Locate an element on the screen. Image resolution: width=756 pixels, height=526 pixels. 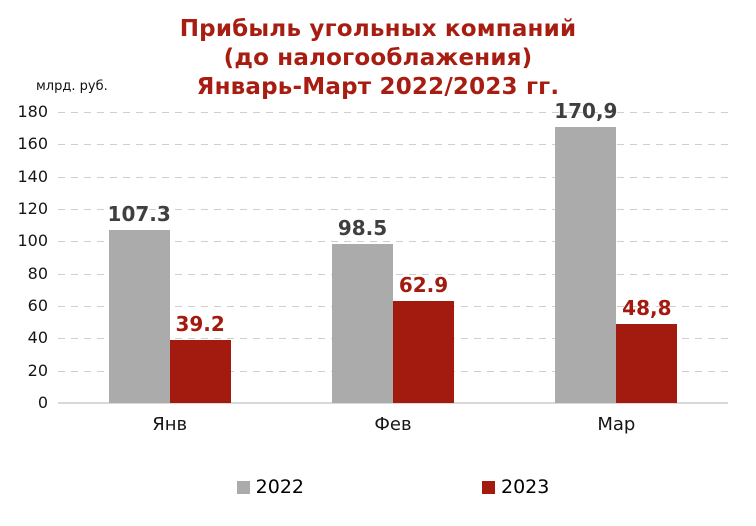
y-tick-label-160: 160 is located at coordinates (32, 144).